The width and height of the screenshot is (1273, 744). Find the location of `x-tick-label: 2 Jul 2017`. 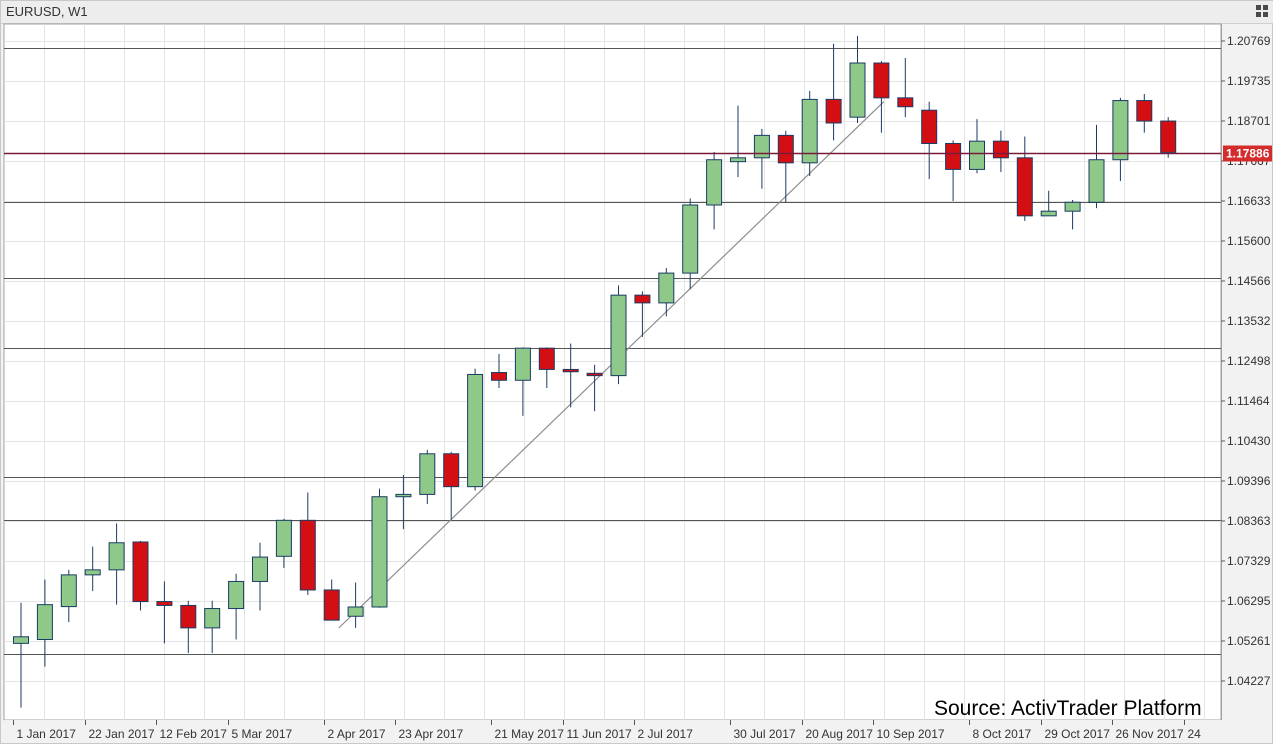

x-tick-label: 2 Jul 2017 is located at coordinates (666, 734).